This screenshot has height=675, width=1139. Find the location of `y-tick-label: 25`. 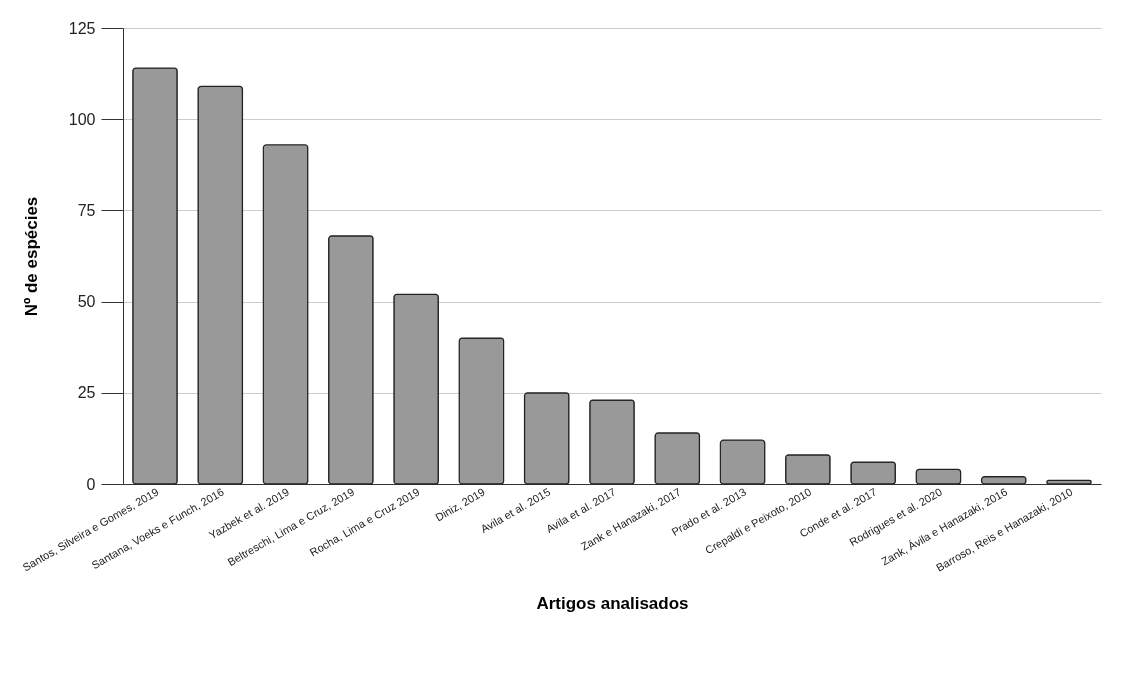

y-tick-label: 25 is located at coordinates (86, 393).